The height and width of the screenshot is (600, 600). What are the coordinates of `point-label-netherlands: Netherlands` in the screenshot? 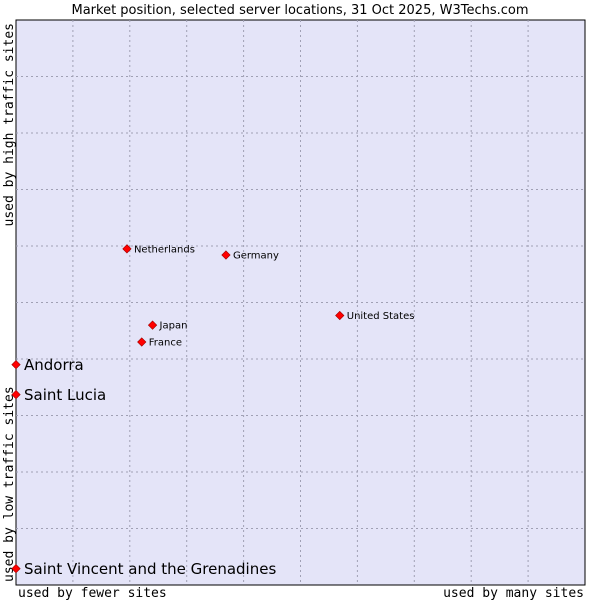 It's located at (164, 249).